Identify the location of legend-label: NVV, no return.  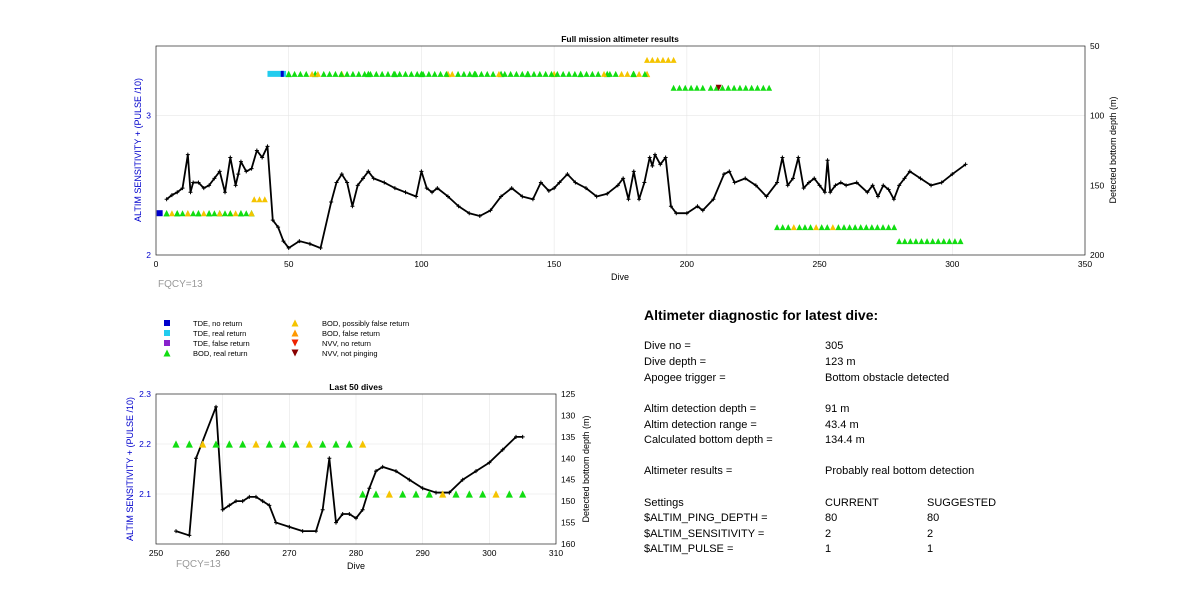
(346, 343).